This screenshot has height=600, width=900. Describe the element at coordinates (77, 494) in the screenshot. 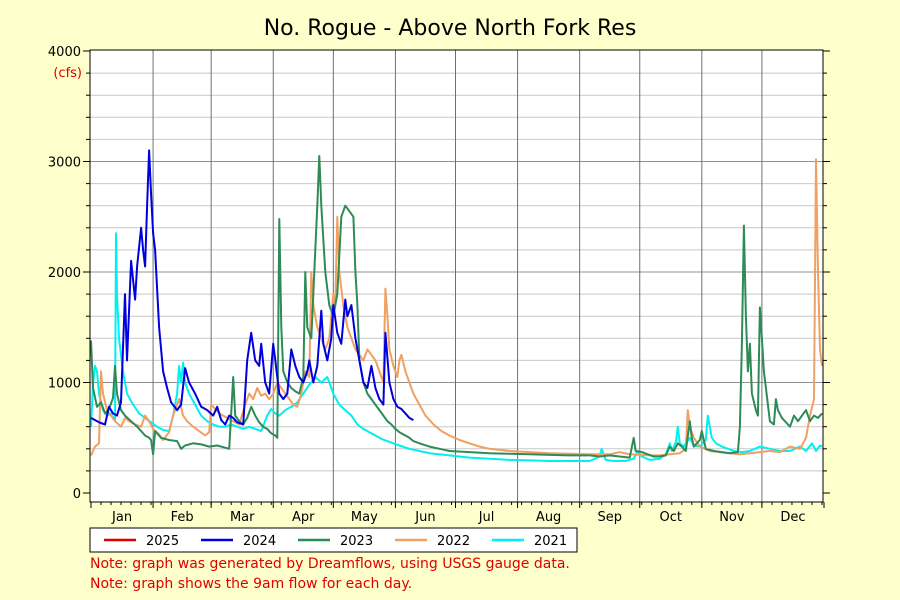

I see `y-tick-label: 0` at that location.